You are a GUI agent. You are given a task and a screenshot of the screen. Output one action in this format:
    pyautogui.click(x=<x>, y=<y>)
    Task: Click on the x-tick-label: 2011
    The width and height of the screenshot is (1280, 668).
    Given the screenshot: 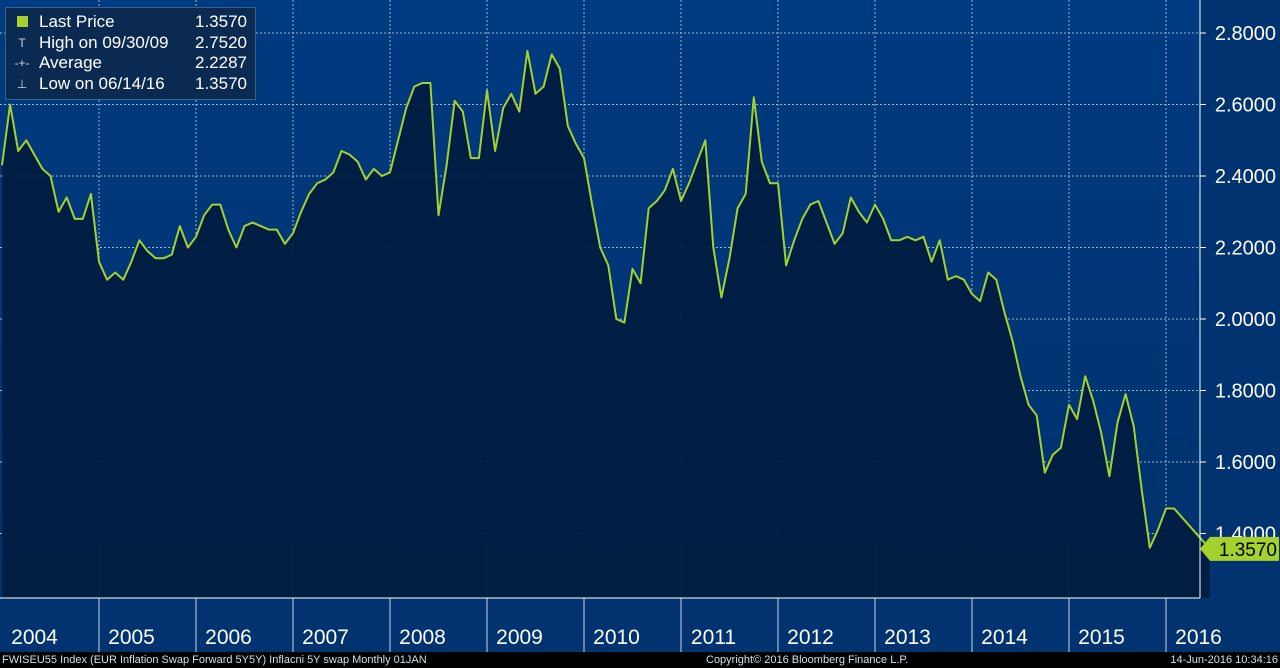 What is the action you would take?
    pyautogui.click(x=713, y=637)
    